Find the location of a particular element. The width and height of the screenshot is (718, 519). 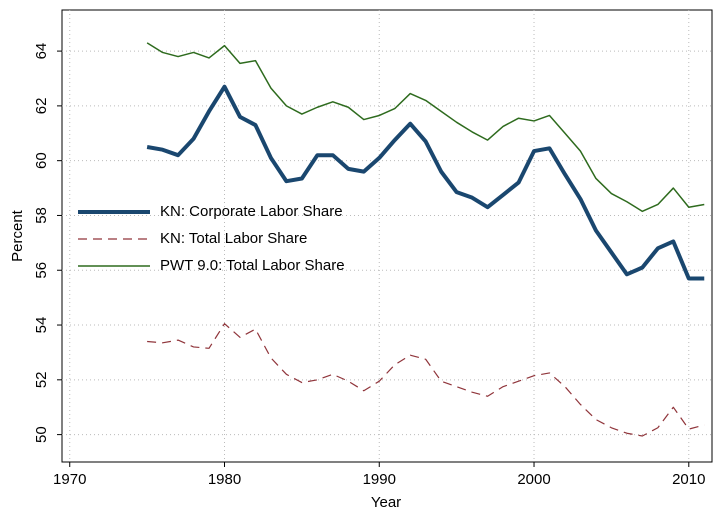

y-tick-label: 64 is located at coordinates (41, 51).